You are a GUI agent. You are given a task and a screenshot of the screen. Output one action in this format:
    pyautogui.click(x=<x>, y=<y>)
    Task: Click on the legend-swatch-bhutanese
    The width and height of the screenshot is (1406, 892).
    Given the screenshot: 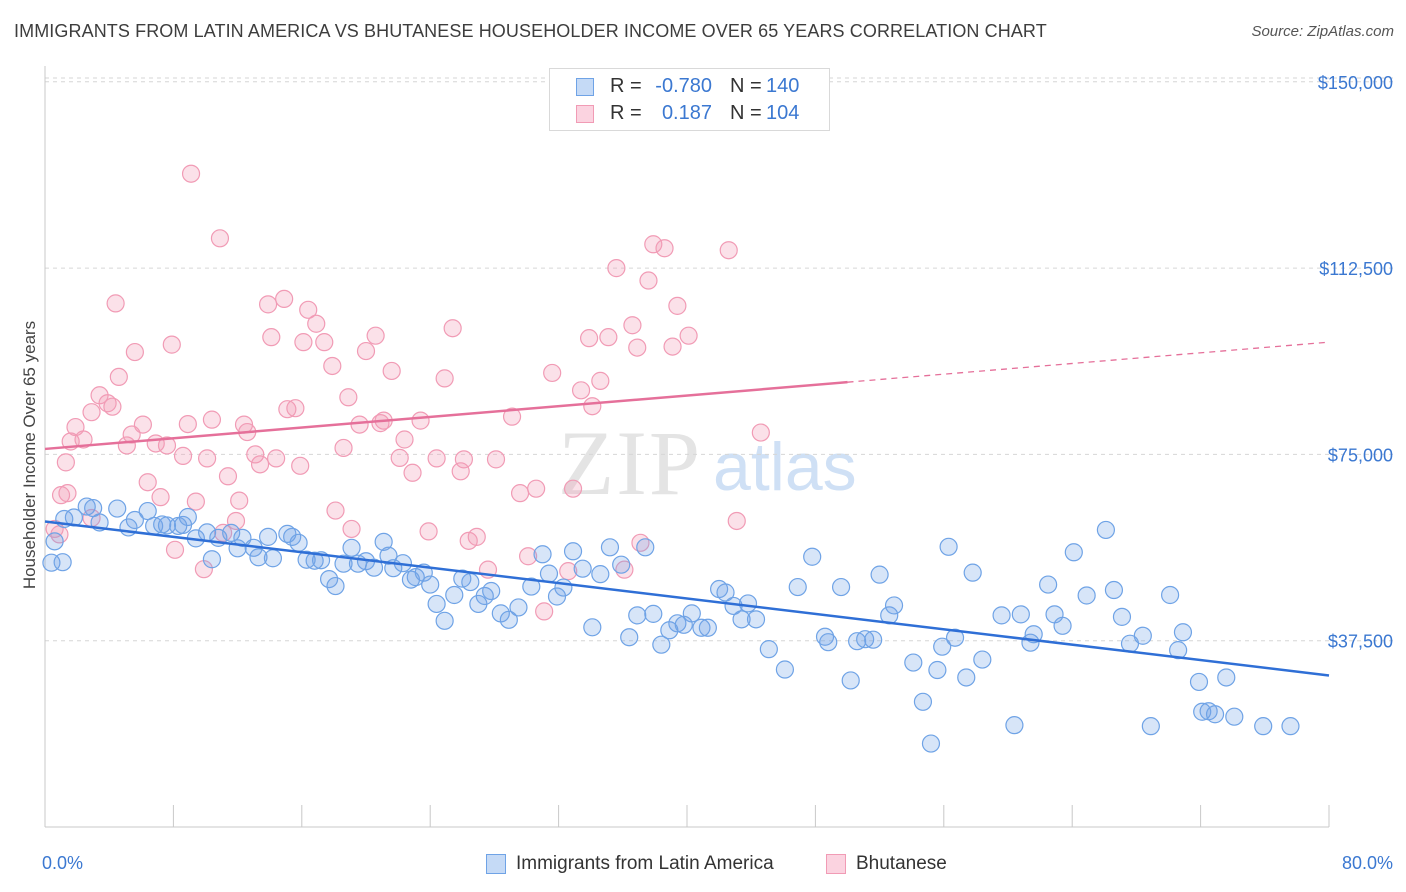 What is the action you would take?
    pyautogui.click(x=836, y=864)
    